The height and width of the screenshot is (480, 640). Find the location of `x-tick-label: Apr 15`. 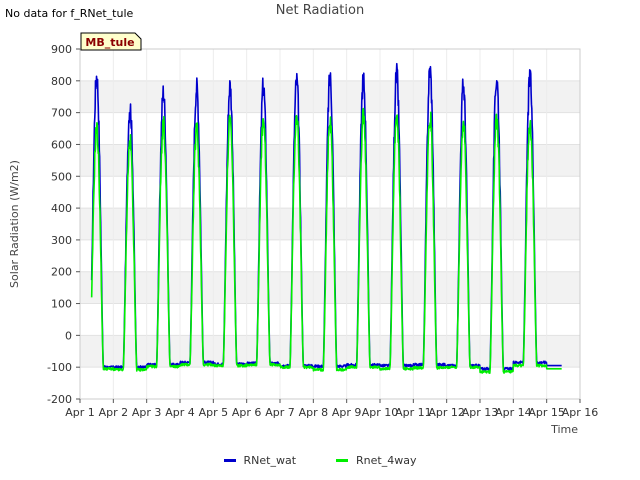

x-tick-label: Apr 15 is located at coordinates (546, 412).